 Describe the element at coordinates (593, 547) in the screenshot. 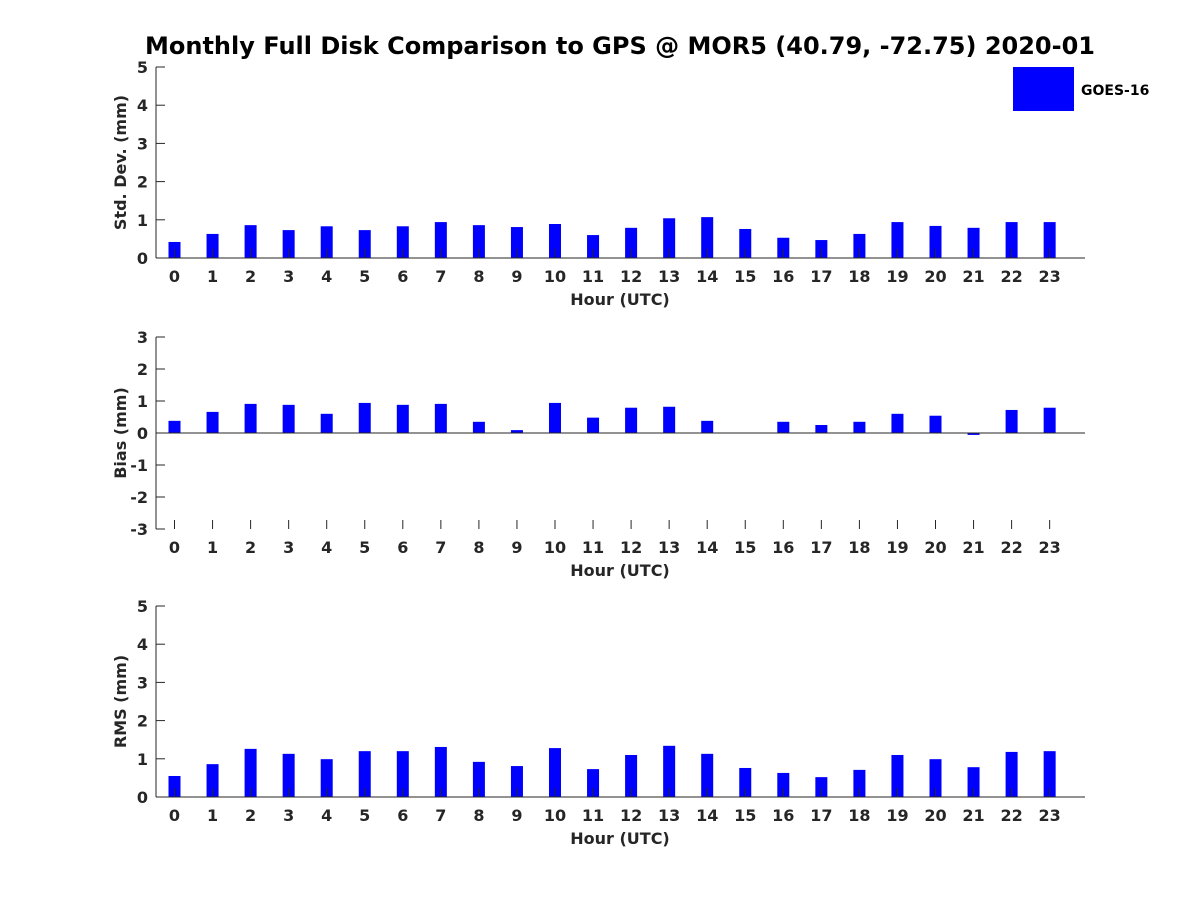

I see `bias-x-tick-label: 11` at that location.